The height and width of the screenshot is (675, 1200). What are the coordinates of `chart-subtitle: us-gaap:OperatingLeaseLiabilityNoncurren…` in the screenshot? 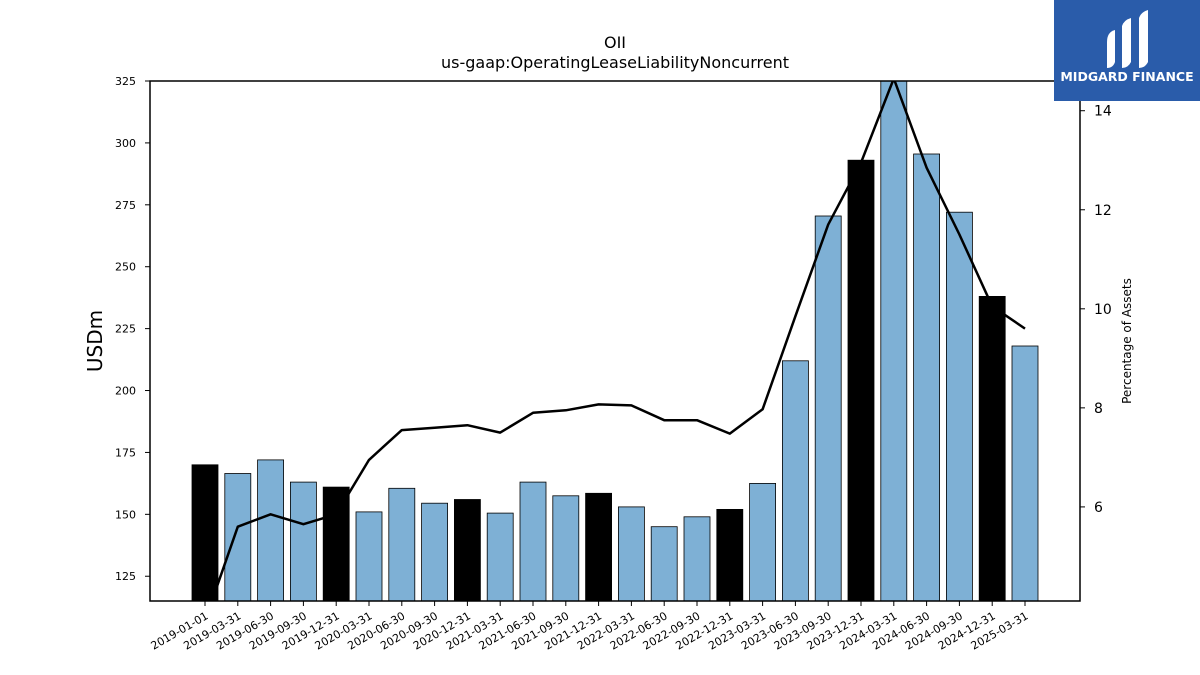 It's located at (615, 62).